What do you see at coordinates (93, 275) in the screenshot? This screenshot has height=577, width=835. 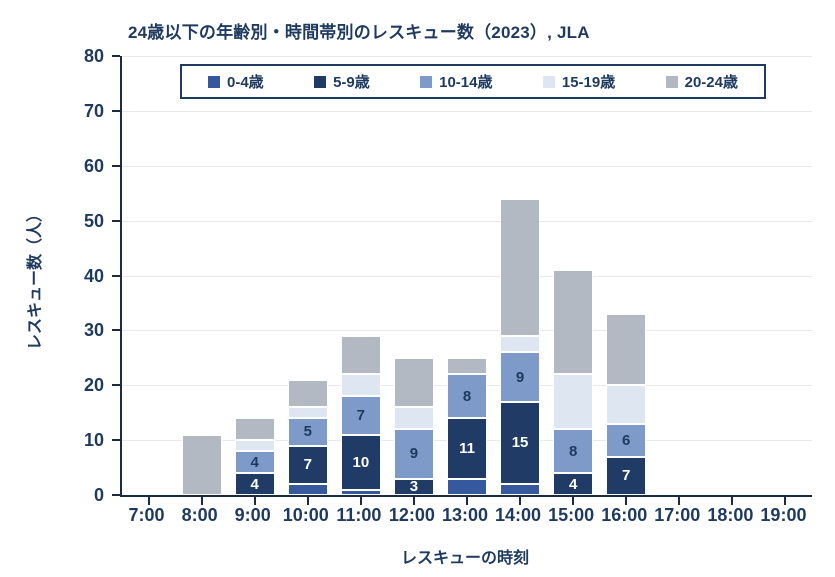 I see `y-tick-label-40: 40` at bounding box center [93, 275].